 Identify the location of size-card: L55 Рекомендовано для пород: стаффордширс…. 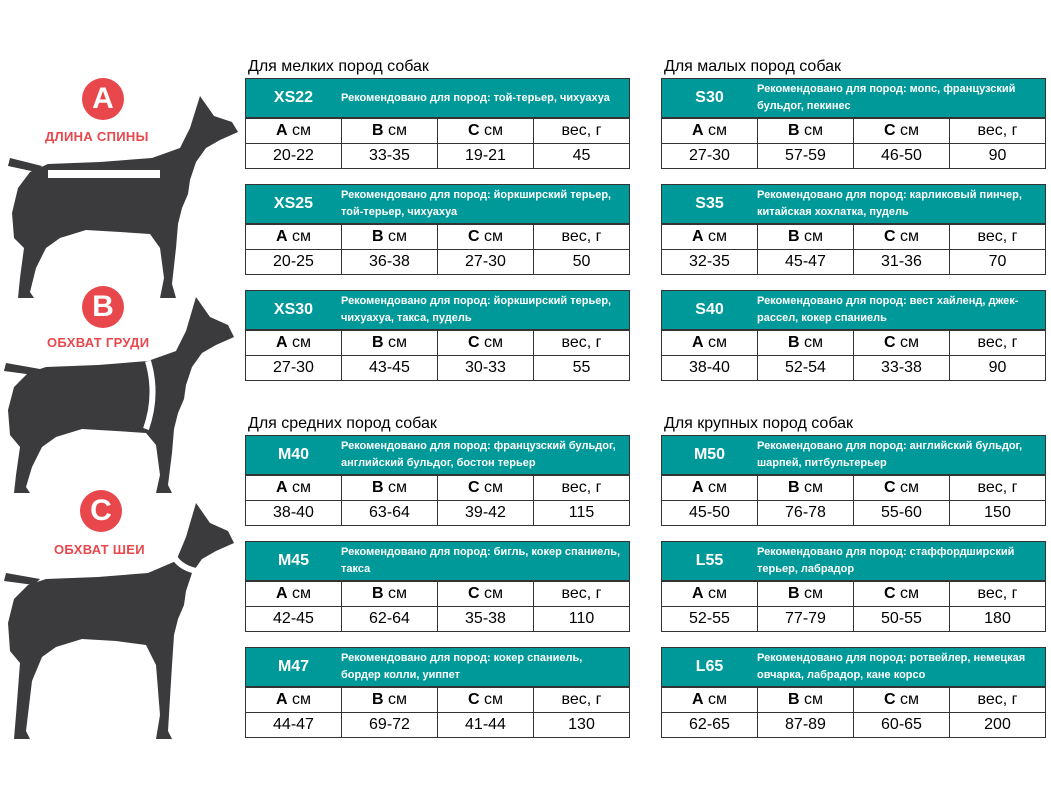
(853, 586).